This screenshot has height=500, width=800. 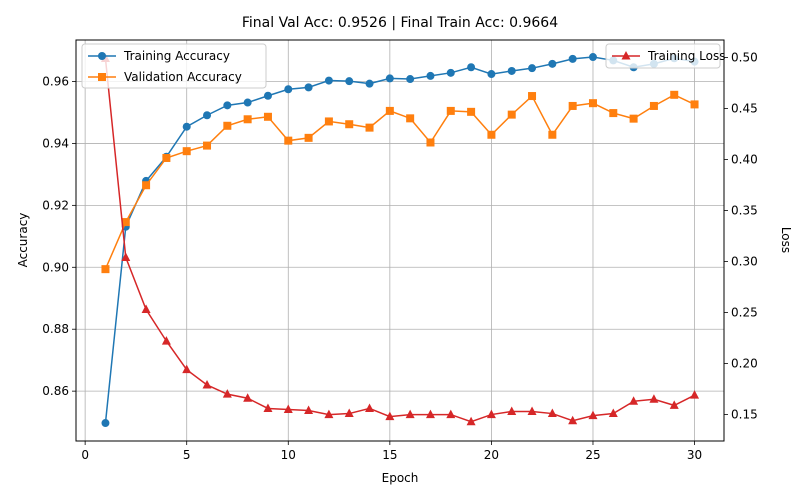 I want to click on x-tick-label: 15, so click(x=389, y=455).